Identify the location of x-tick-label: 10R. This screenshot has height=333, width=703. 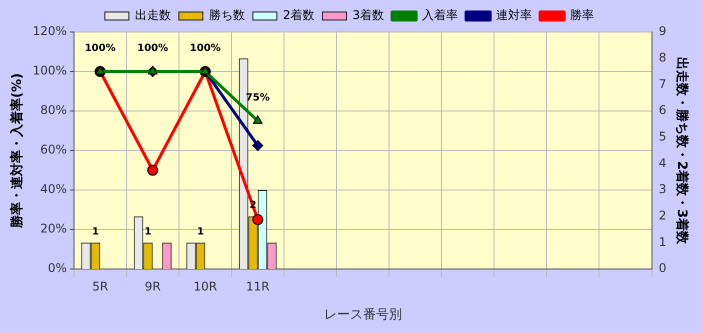
(205, 286).